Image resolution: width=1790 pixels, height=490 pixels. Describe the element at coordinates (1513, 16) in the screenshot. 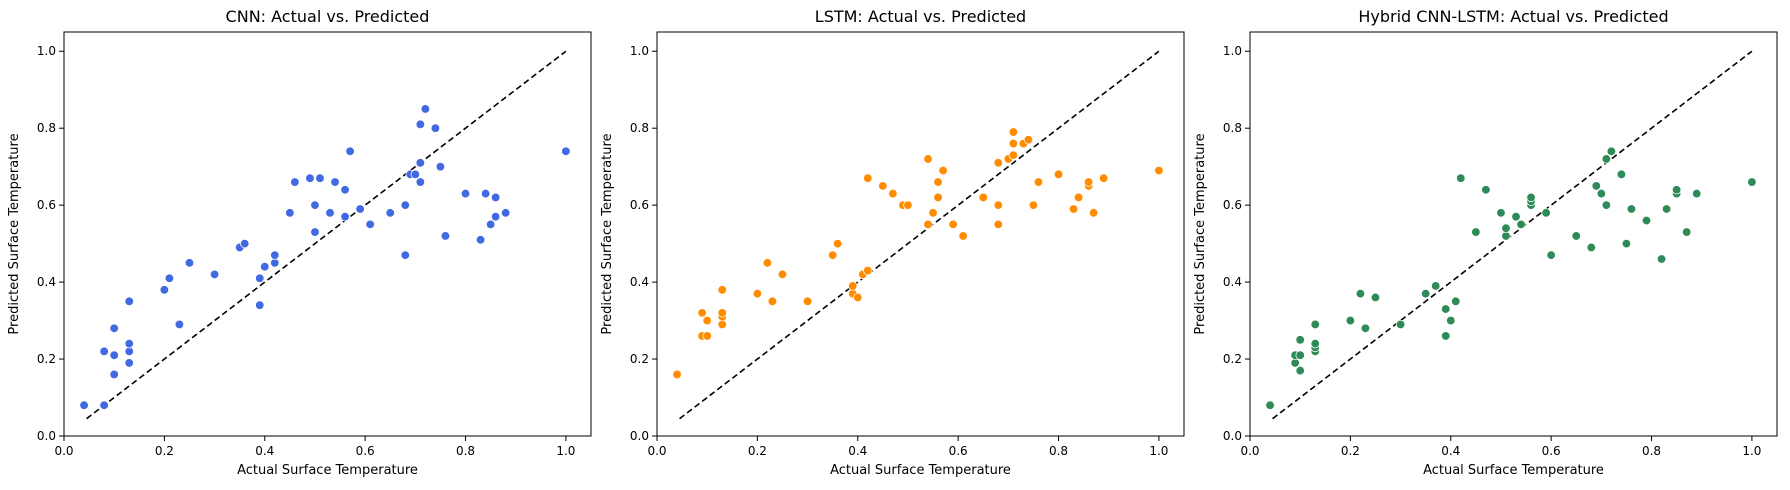

I see `chart-title: Hybrid CNN-LSTM: Actual vs. Predicted` at that location.